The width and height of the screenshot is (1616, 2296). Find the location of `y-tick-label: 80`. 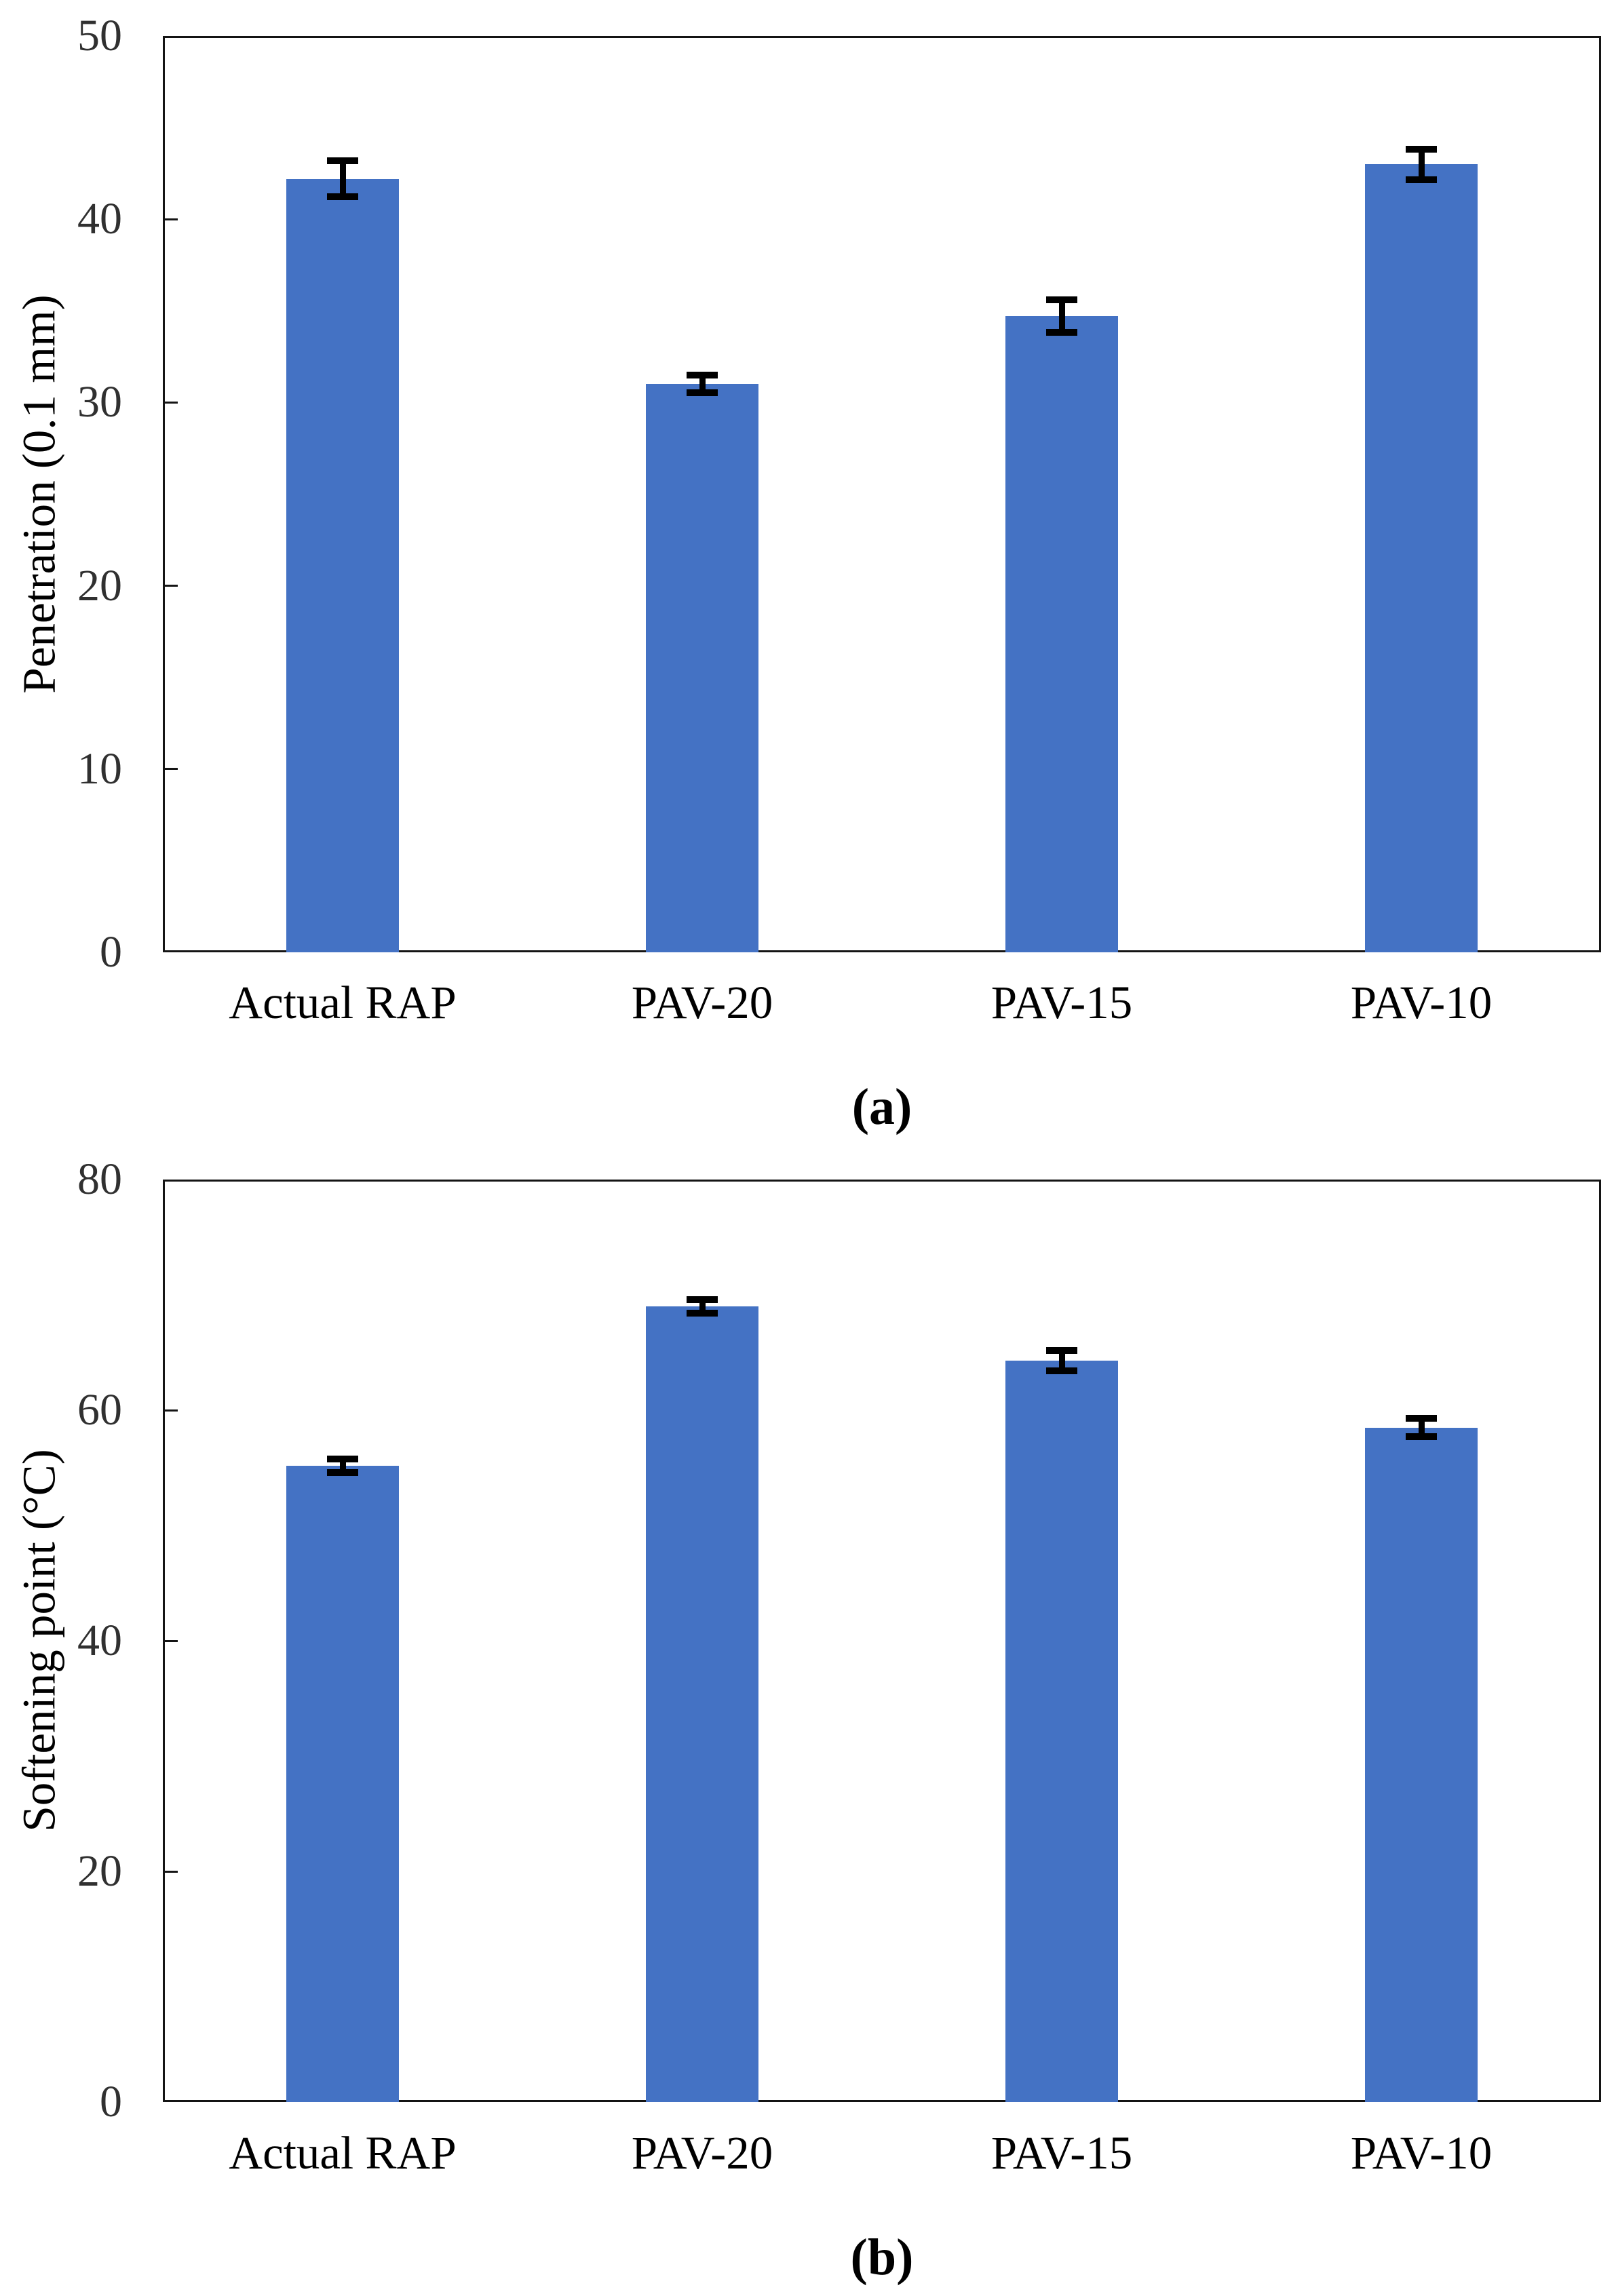

y-tick-label: 80 is located at coordinates (99, 1179).